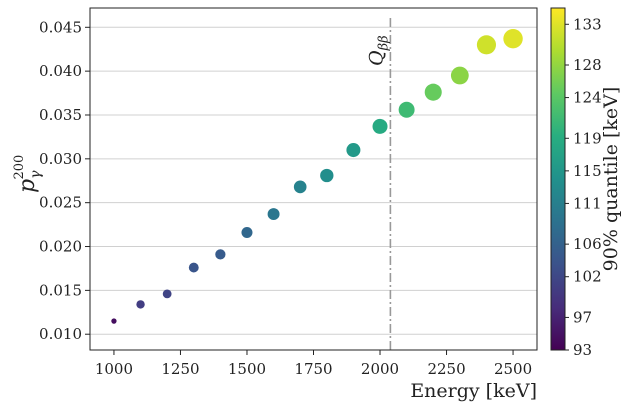 This screenshot has height=403, width=625. What do you see at coordinates (587, 138) in the screenshot?
I see `colorbar-tick-label: 119` at bounding box center [587, 138].